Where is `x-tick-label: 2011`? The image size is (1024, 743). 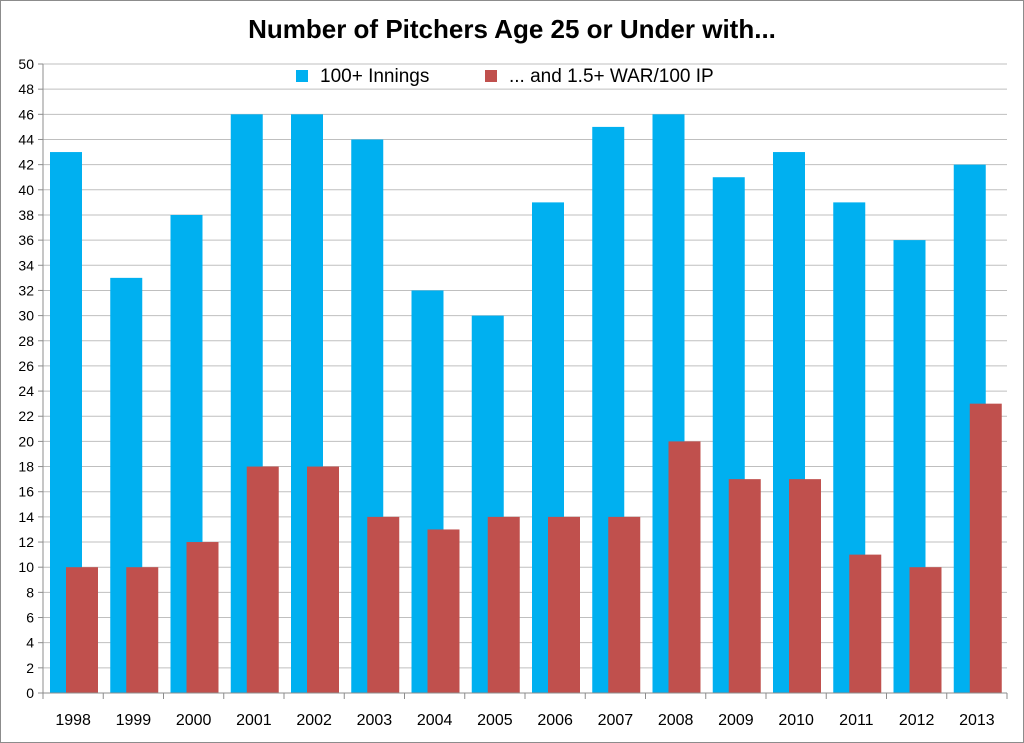 x-tick-label: 2011 is located at coordinates (856, 720).